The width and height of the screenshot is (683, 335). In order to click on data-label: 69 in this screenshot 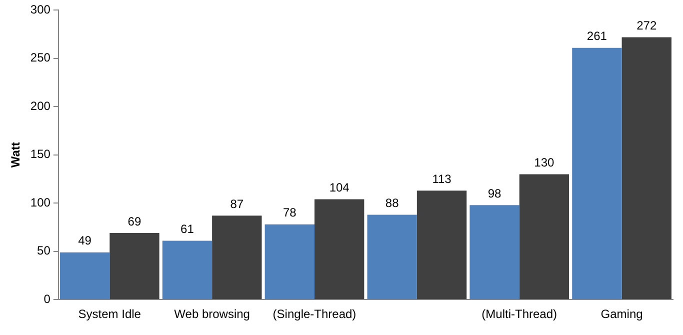, I will do `click(135, 221)`.